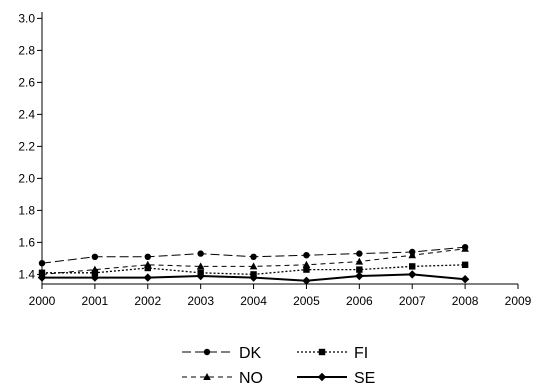  What do you see at coordinates (42, 301) in the screenshot?
I see `x-tick-label: 2000` at bounding box center [42, 301].